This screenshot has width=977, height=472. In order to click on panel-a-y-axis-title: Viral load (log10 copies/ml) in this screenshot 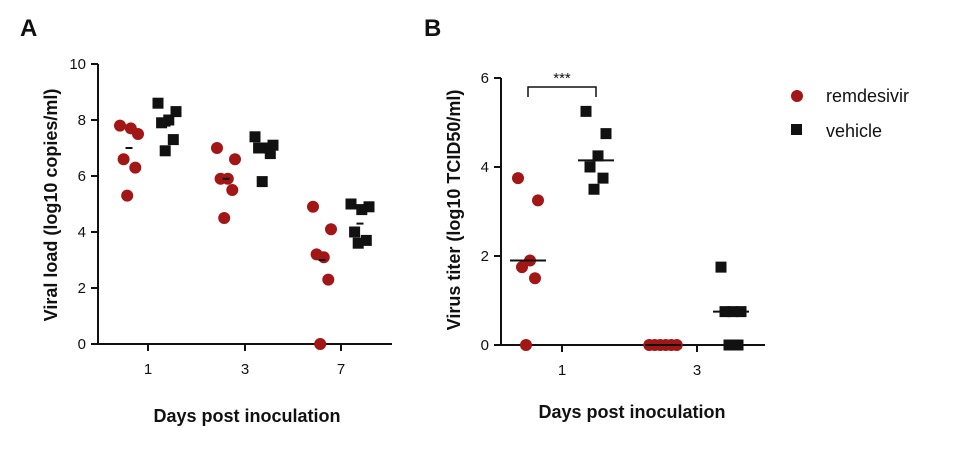, I will do `click(51, 205)`.